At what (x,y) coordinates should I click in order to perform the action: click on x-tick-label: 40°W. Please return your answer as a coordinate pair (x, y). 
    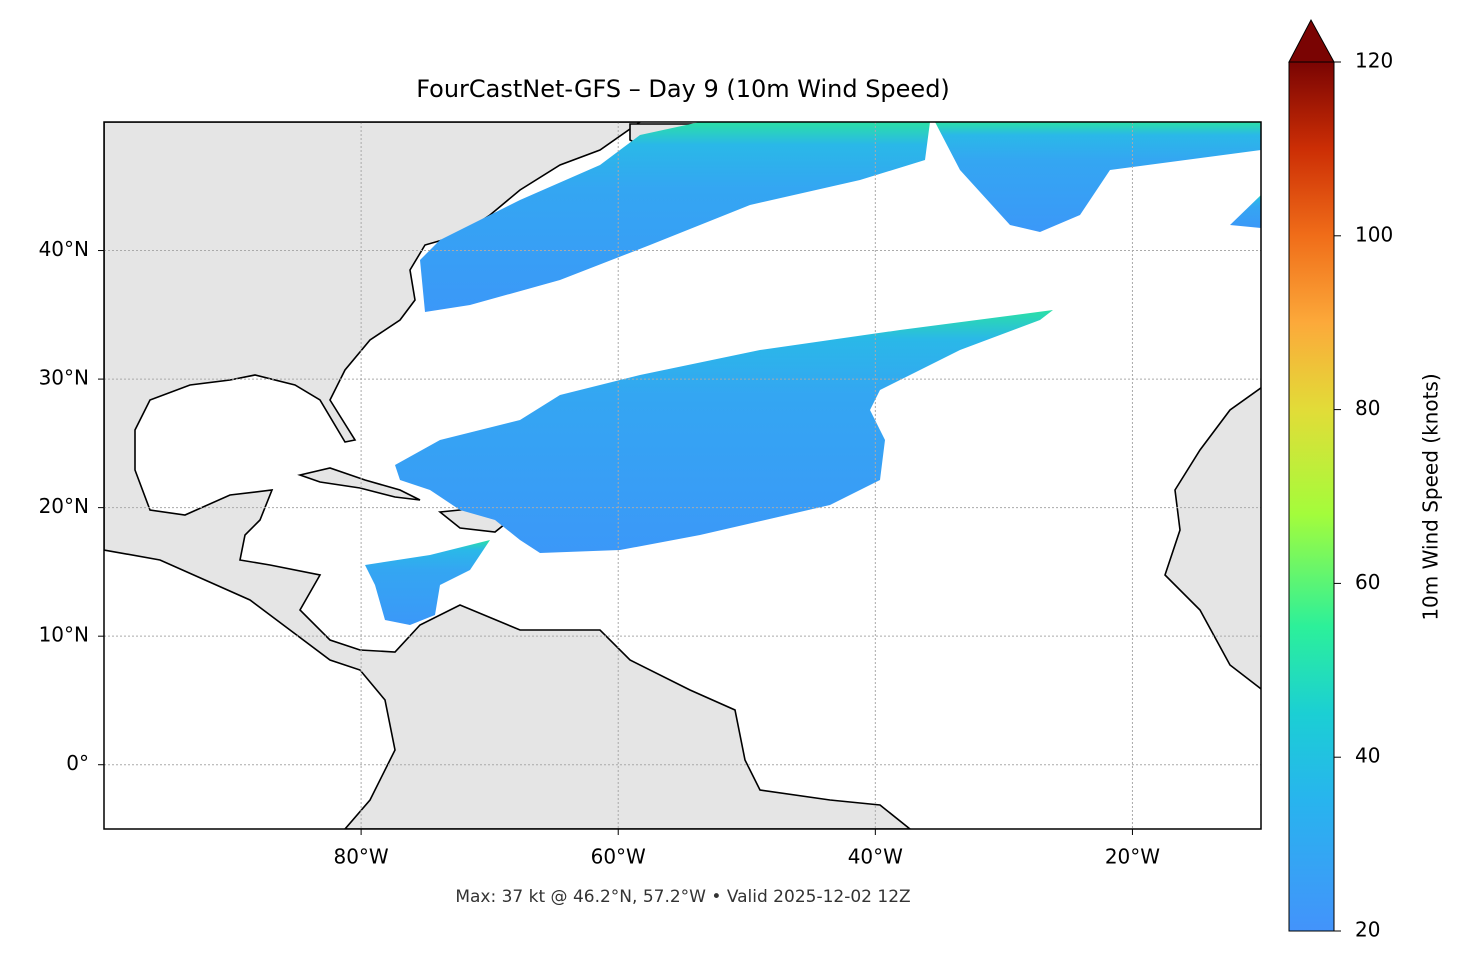
    Looking at the image, I should click on (875, 857).